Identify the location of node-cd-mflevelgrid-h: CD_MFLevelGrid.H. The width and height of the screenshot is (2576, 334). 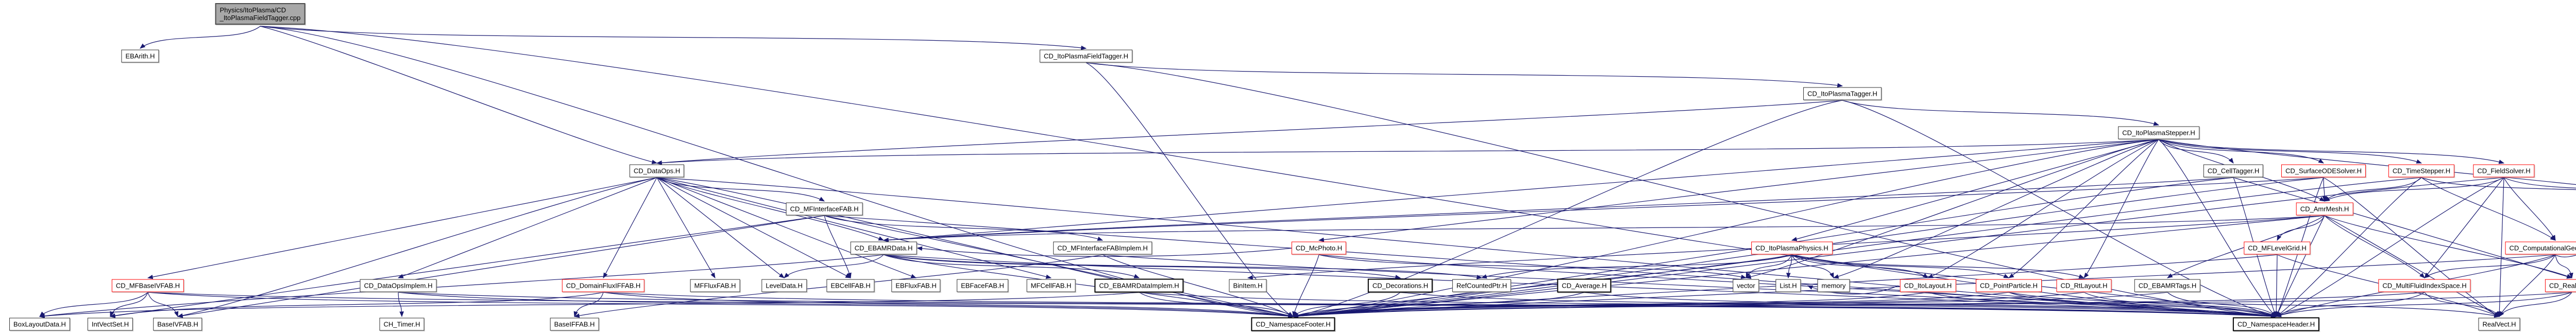
(2277, 248).